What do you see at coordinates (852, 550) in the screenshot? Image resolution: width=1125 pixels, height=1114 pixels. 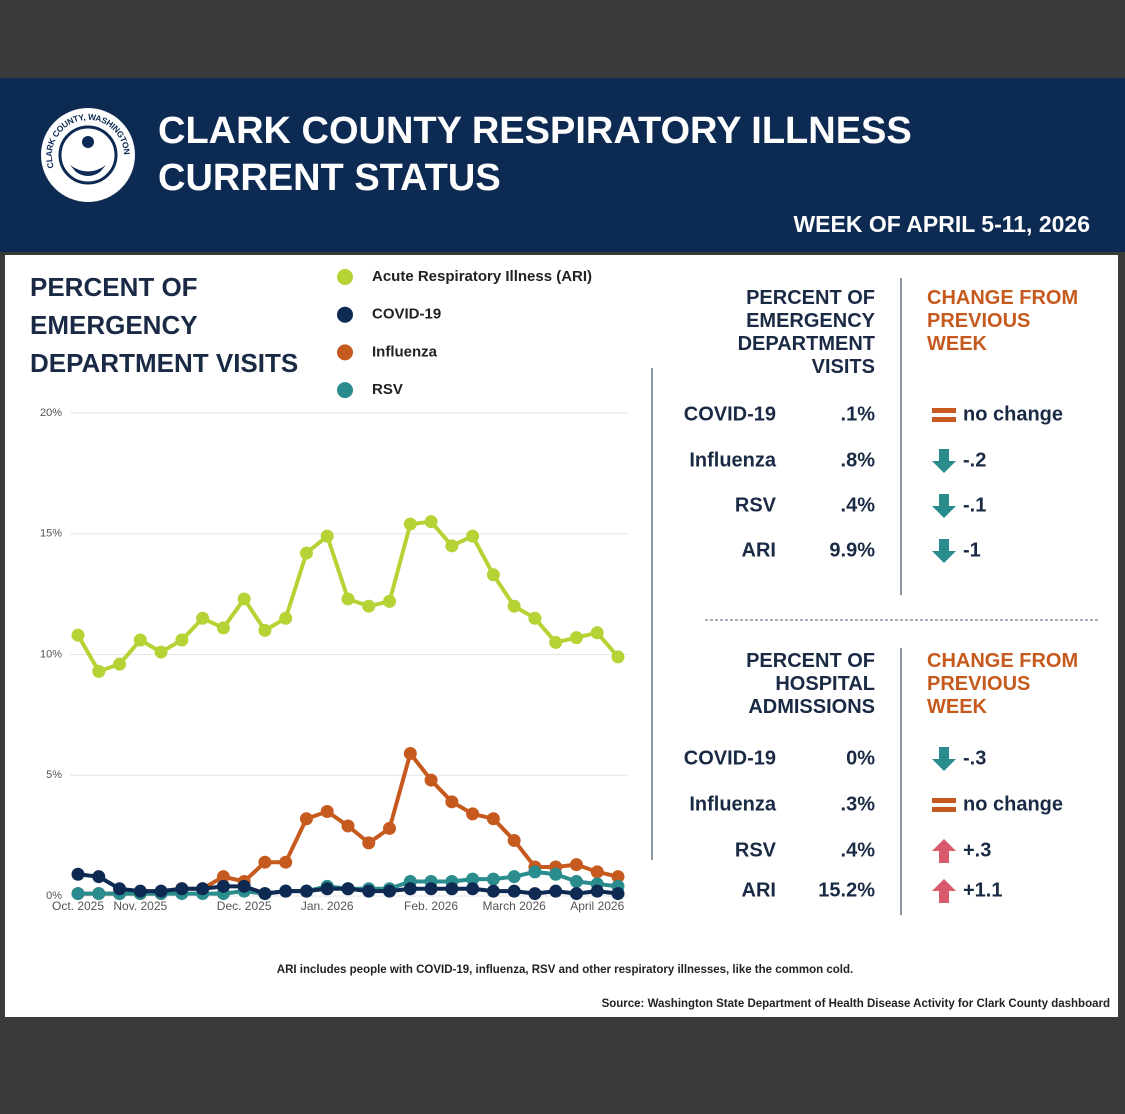 I see `row-value: 9.9%` at bounding box center [852, 550].